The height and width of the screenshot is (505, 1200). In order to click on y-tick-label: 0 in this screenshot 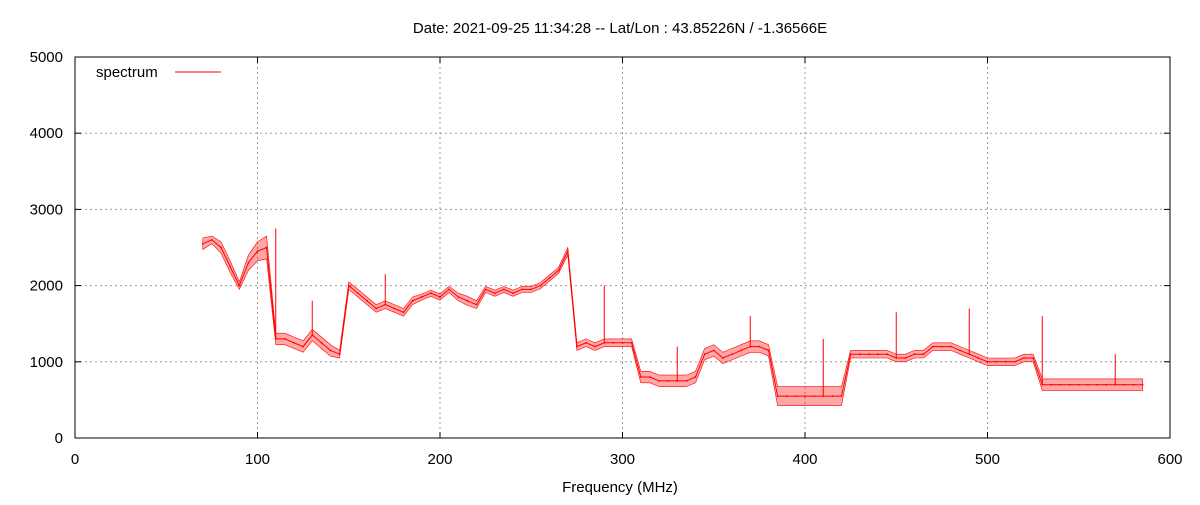, I will do `click(59, 438)`.